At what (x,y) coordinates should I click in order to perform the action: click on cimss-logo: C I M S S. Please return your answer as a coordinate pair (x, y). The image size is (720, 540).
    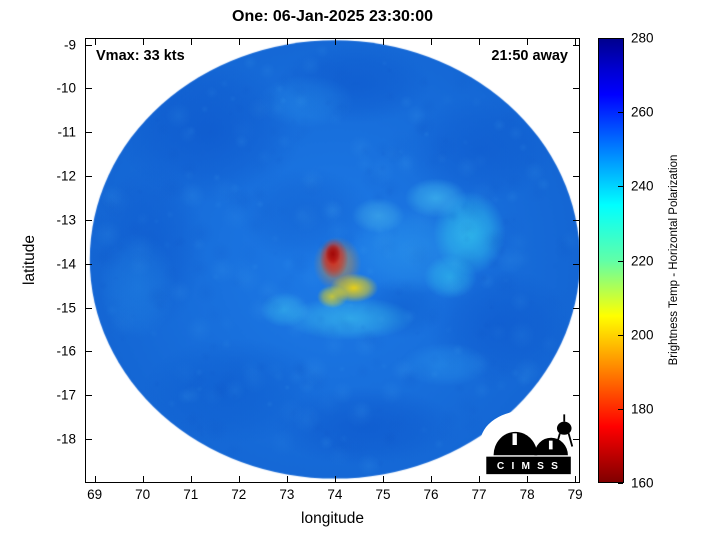
    Looking at the image, I should click on (528, 442).